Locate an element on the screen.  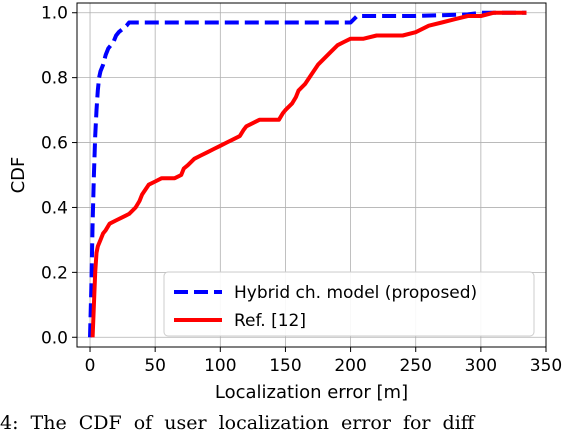
y-tick-label: 0.8 is located at coordinates (54, 79).